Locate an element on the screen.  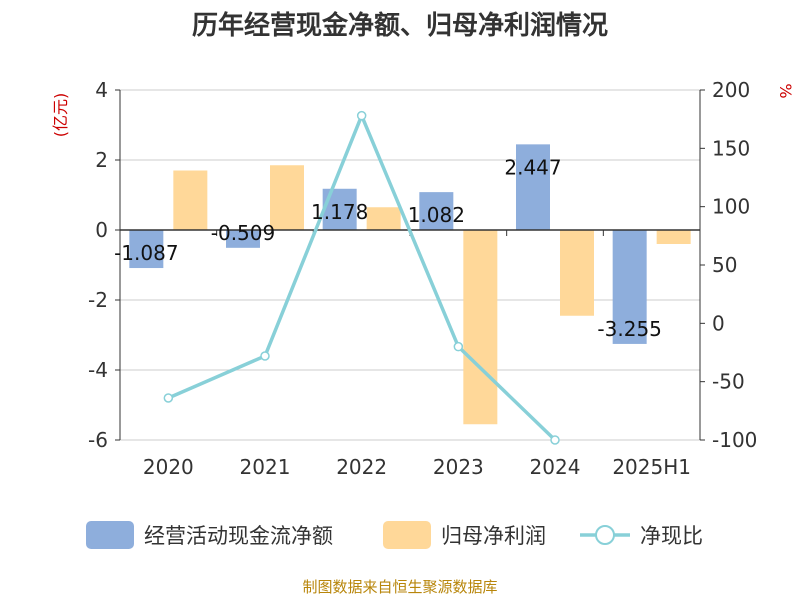
data-label: -0.509 is located at coordinates (243, 233).